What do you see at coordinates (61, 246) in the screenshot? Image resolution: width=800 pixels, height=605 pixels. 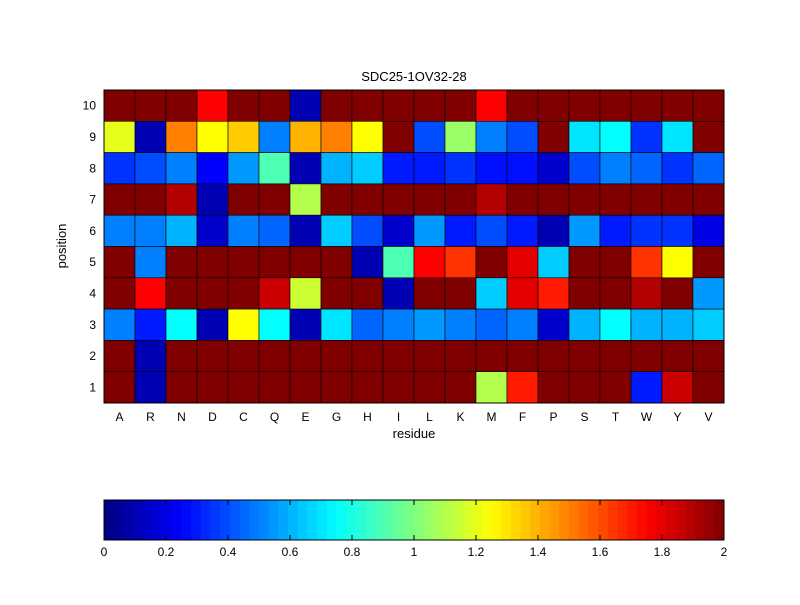 I see `y-axis-label: position` at bounding box center [61, 246].